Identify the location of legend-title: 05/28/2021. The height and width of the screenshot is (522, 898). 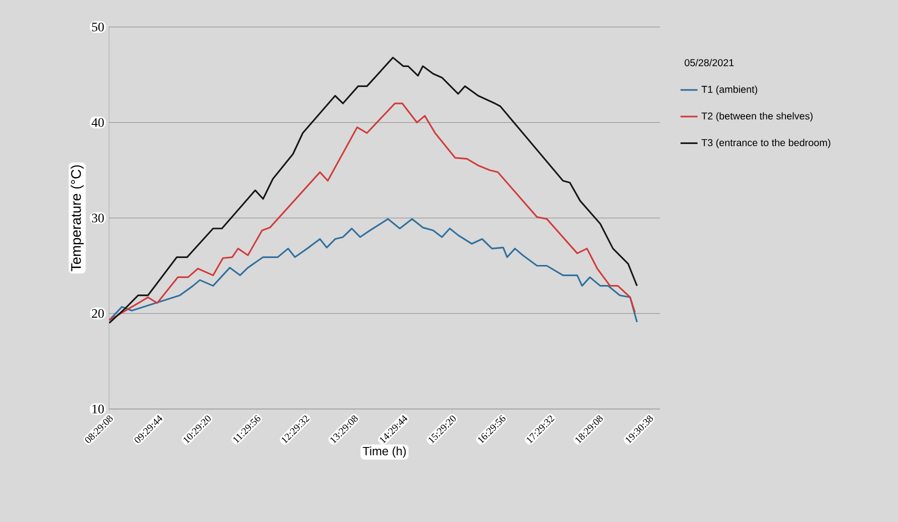
(709, 62).